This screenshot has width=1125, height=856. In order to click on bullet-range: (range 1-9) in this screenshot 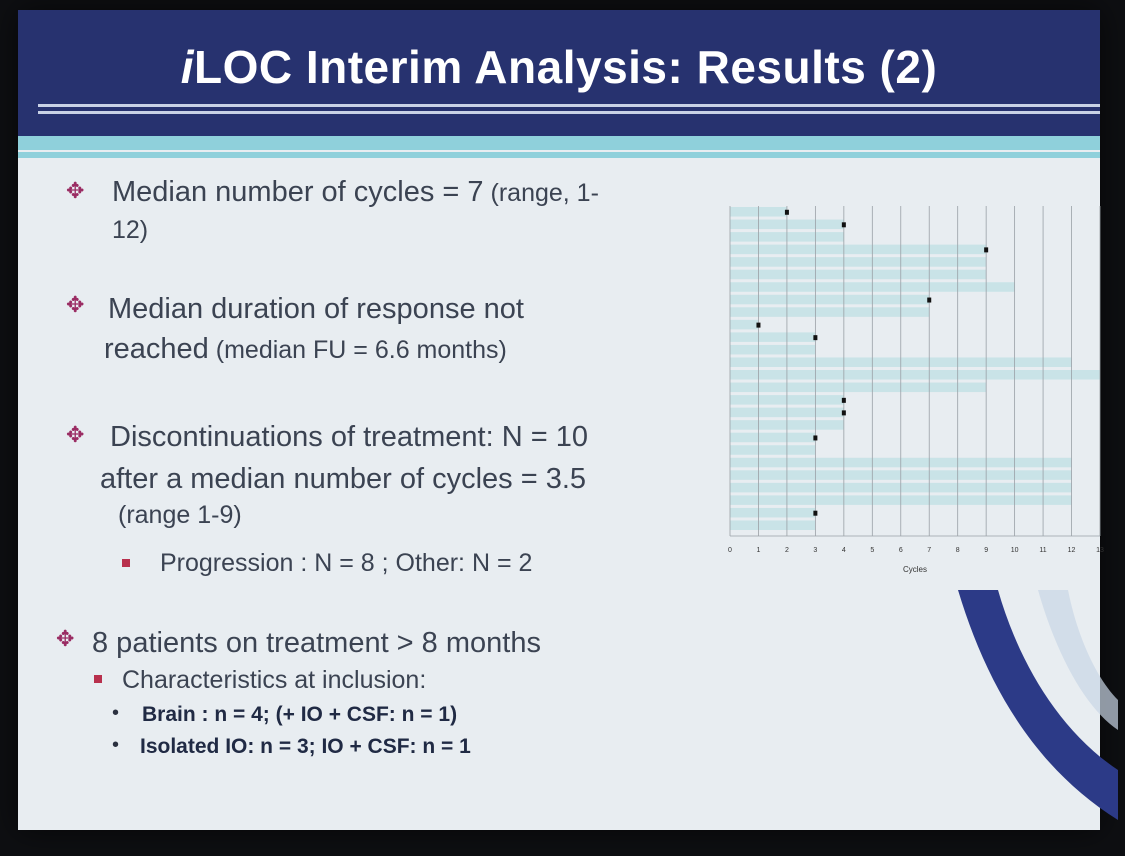, I will do `click(180, 515)`.